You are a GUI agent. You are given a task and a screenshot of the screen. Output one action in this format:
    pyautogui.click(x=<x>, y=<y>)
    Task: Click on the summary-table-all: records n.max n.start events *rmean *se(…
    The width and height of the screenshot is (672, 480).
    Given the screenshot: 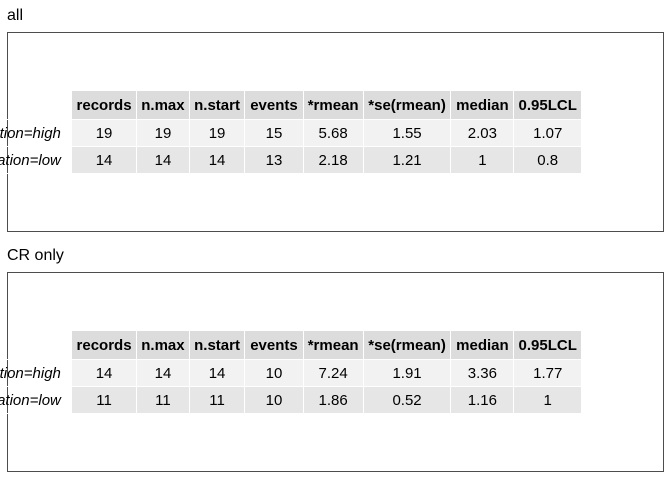 What is the action you would take?
    pyautogui.click(x=291, y=132)
    